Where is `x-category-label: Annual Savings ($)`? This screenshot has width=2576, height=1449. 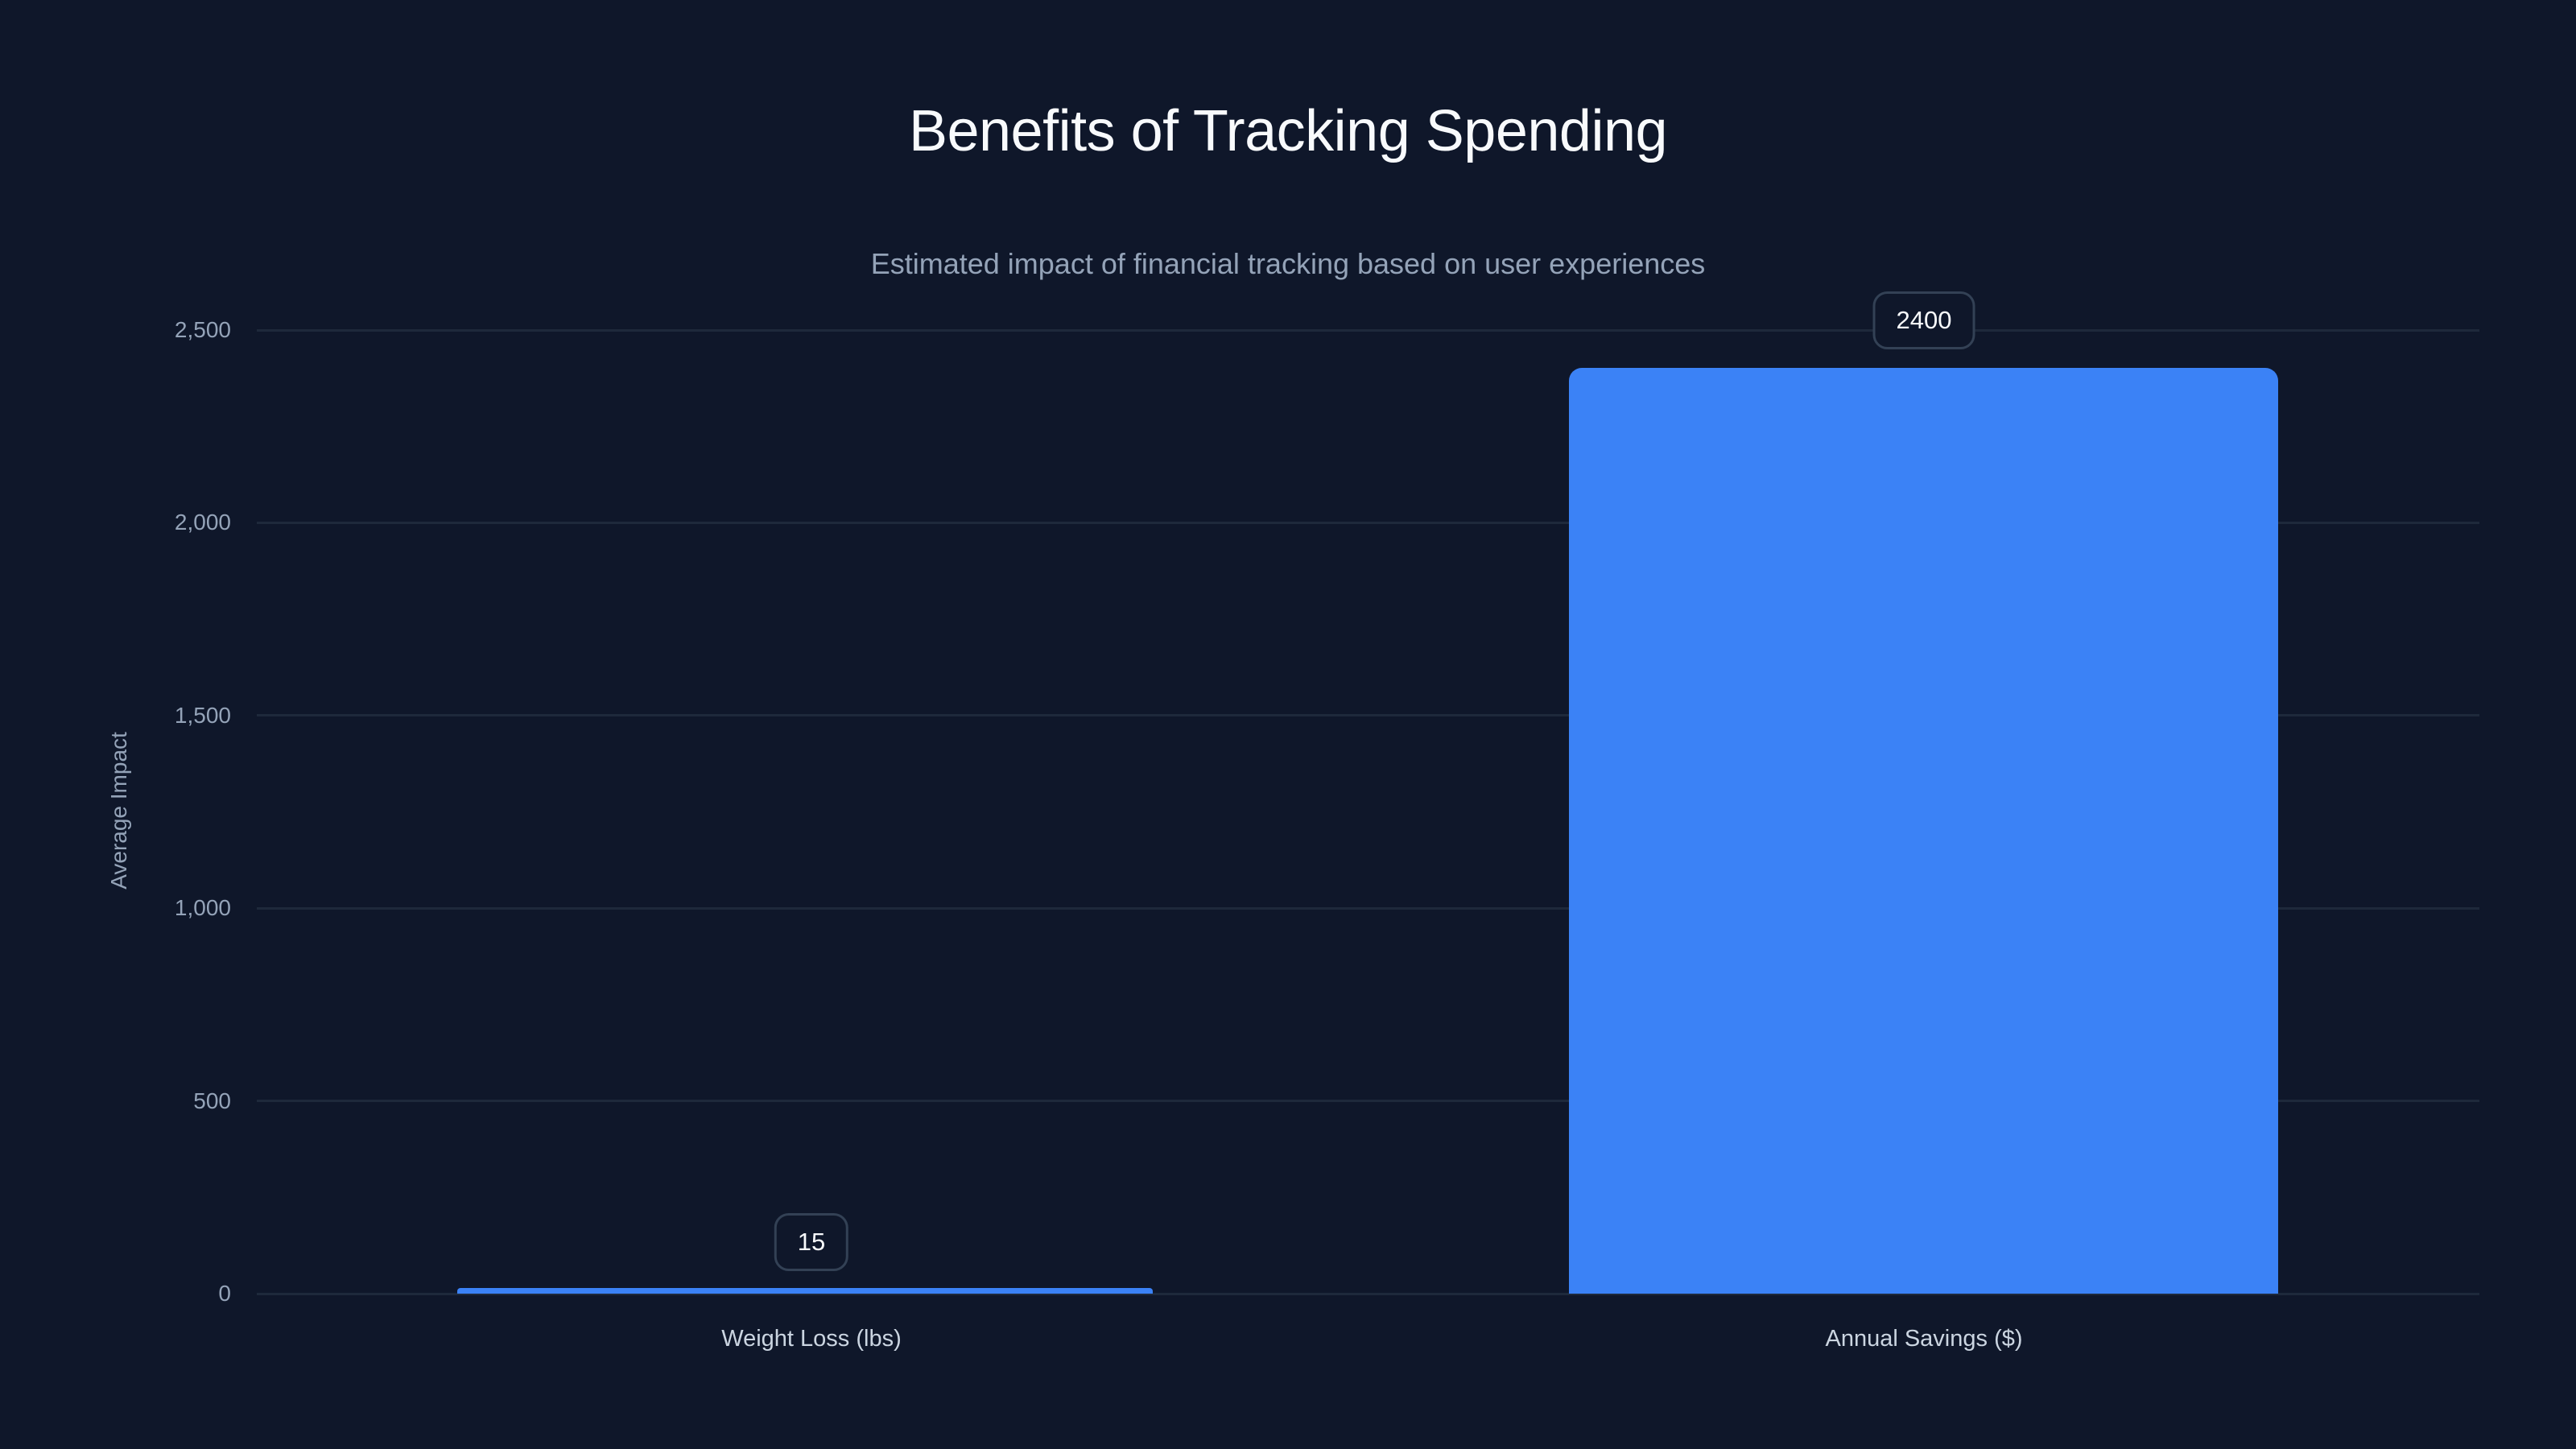
x-category-label: Annual Savings ($) is located at coordinates (1924, 1339).